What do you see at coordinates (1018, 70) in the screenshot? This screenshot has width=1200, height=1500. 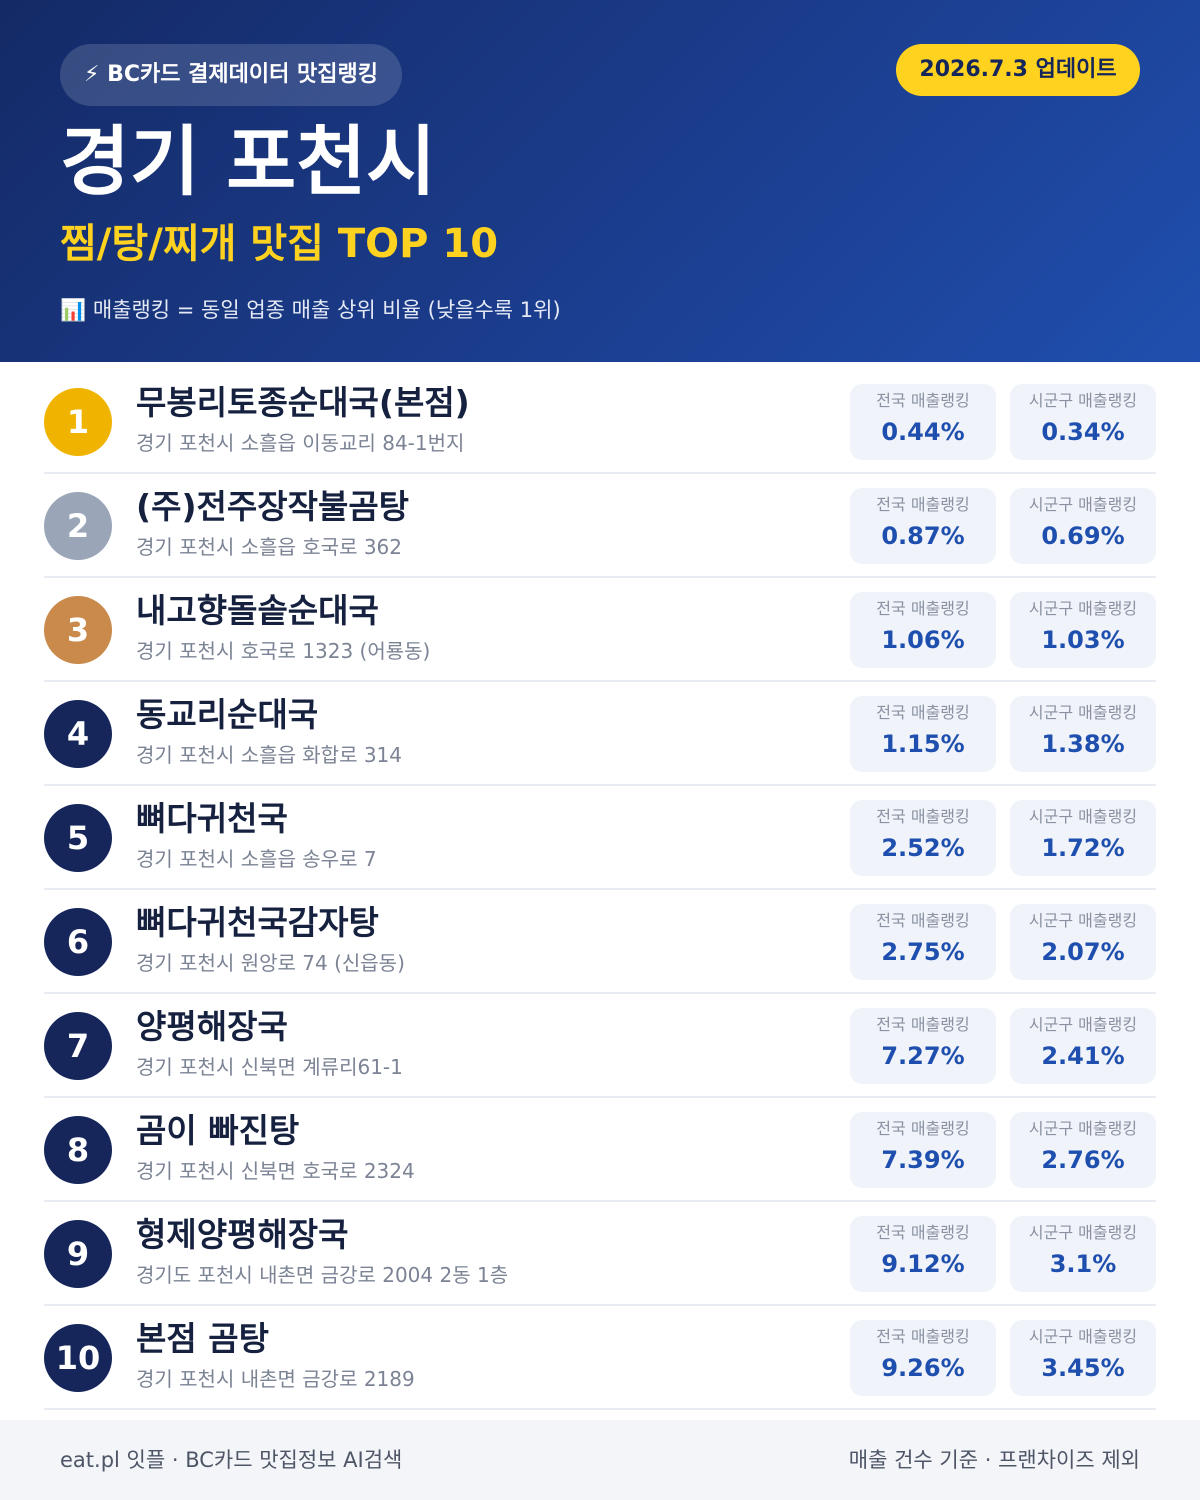 I see `update-badge: 2026.7.3 업데이트` at bounding box center [1018, 70].